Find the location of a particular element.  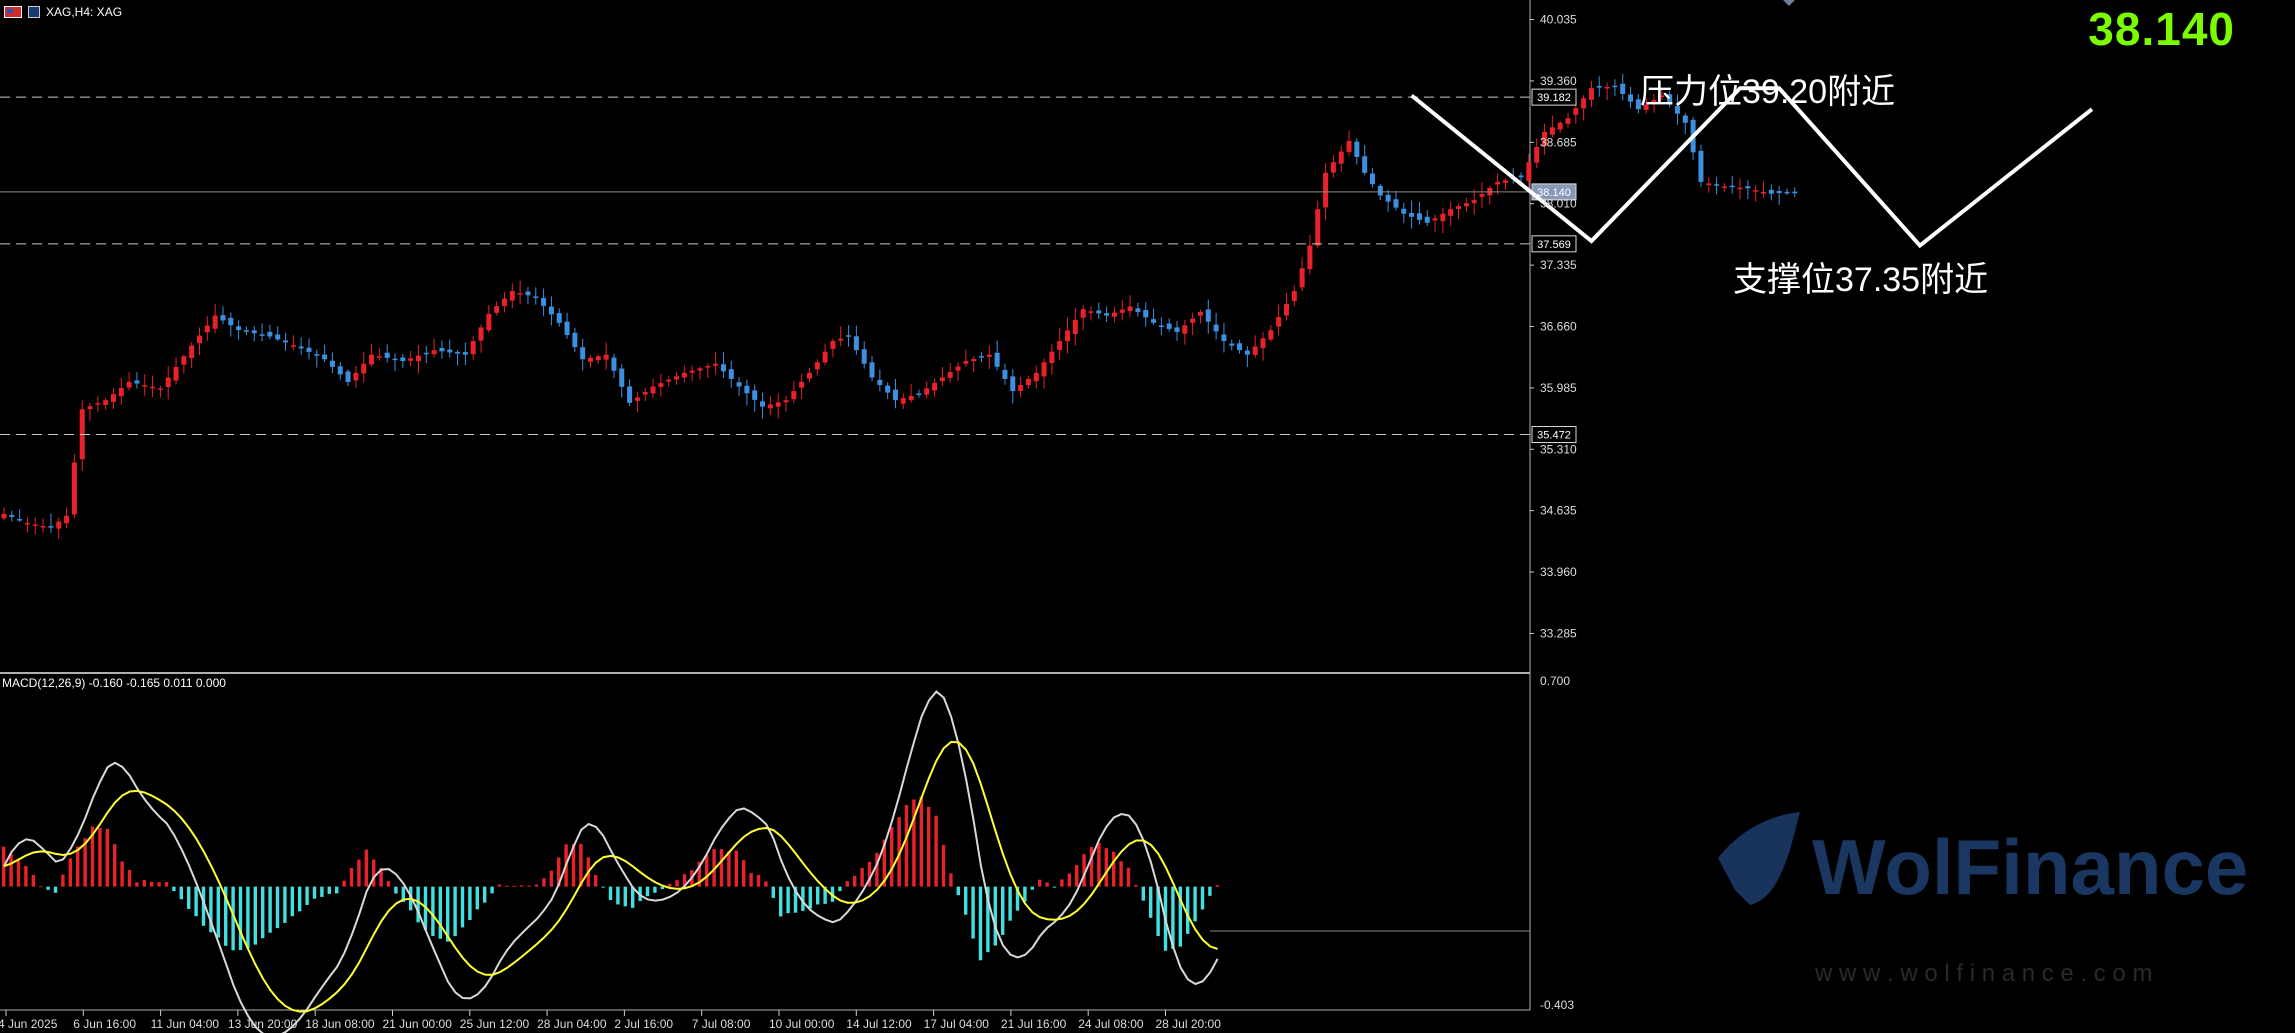

time-tick-label: 10 Jul 00:00 is located at coordinates (802, 1024).